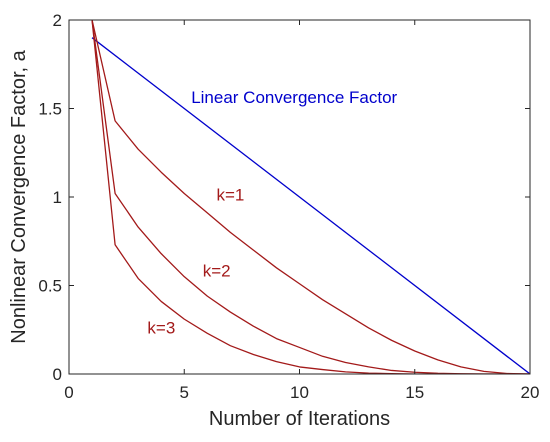 Image resolution: width=550 pixels, height=442 pixels. I want to click on x-tick-label: 0, so click(68, 392).